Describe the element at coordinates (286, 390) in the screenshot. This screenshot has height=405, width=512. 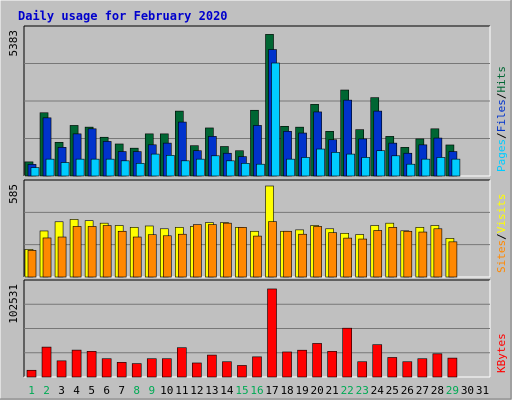
I see `day-label: 18` at that location.